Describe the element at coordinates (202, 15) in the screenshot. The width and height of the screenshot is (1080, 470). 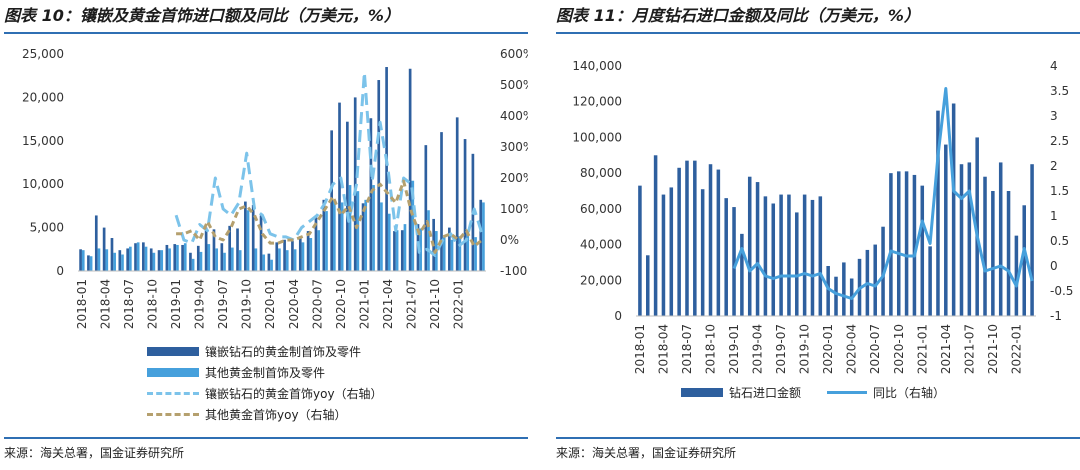
I see `left-chart-title: 图表 10：镶嵌及黄金首饰进口额及同比（万美元，%）` at that location.